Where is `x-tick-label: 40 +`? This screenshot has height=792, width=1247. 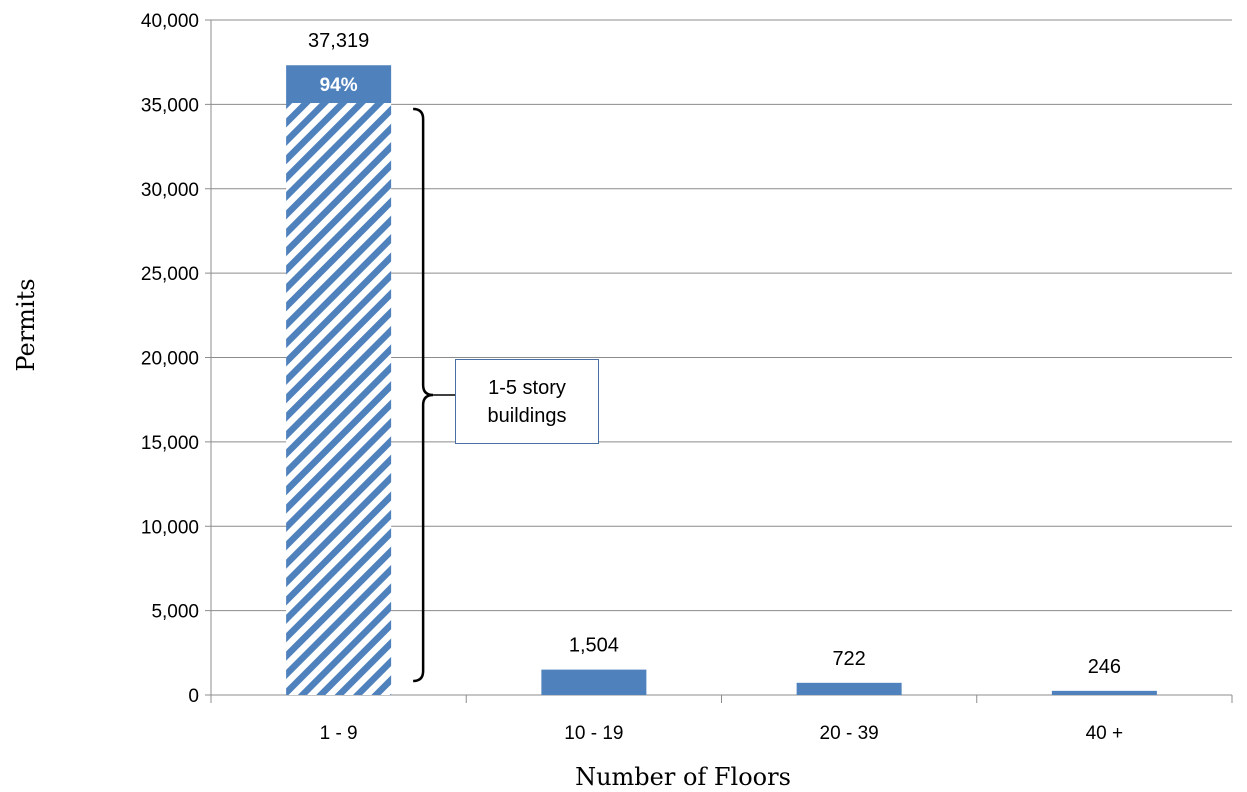 x-tick-label: 40 + is located at coordinates (1105, 733).